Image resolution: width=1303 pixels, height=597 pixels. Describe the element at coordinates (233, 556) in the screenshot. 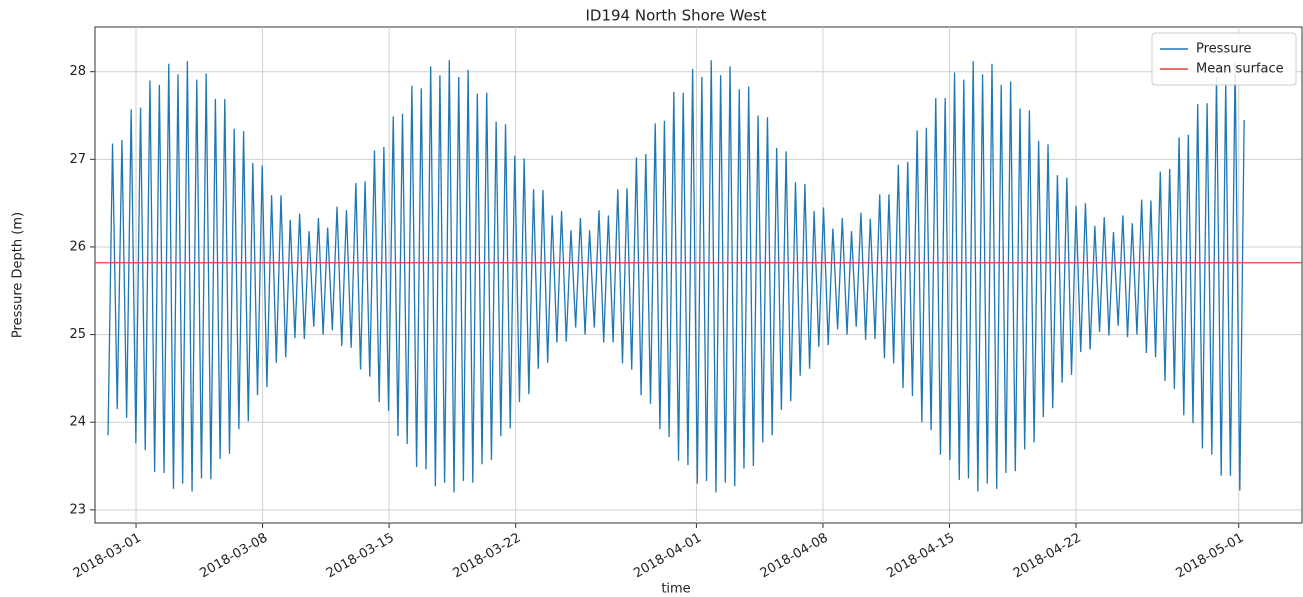

I see `x-tick-label: 2018-03-08` at that location.